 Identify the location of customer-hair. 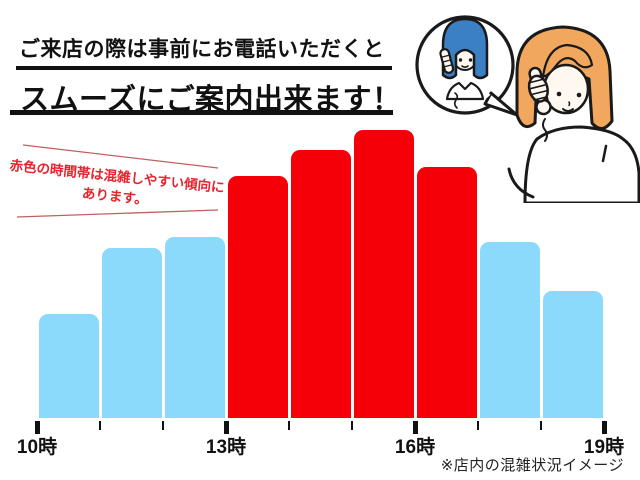
(564, 77).